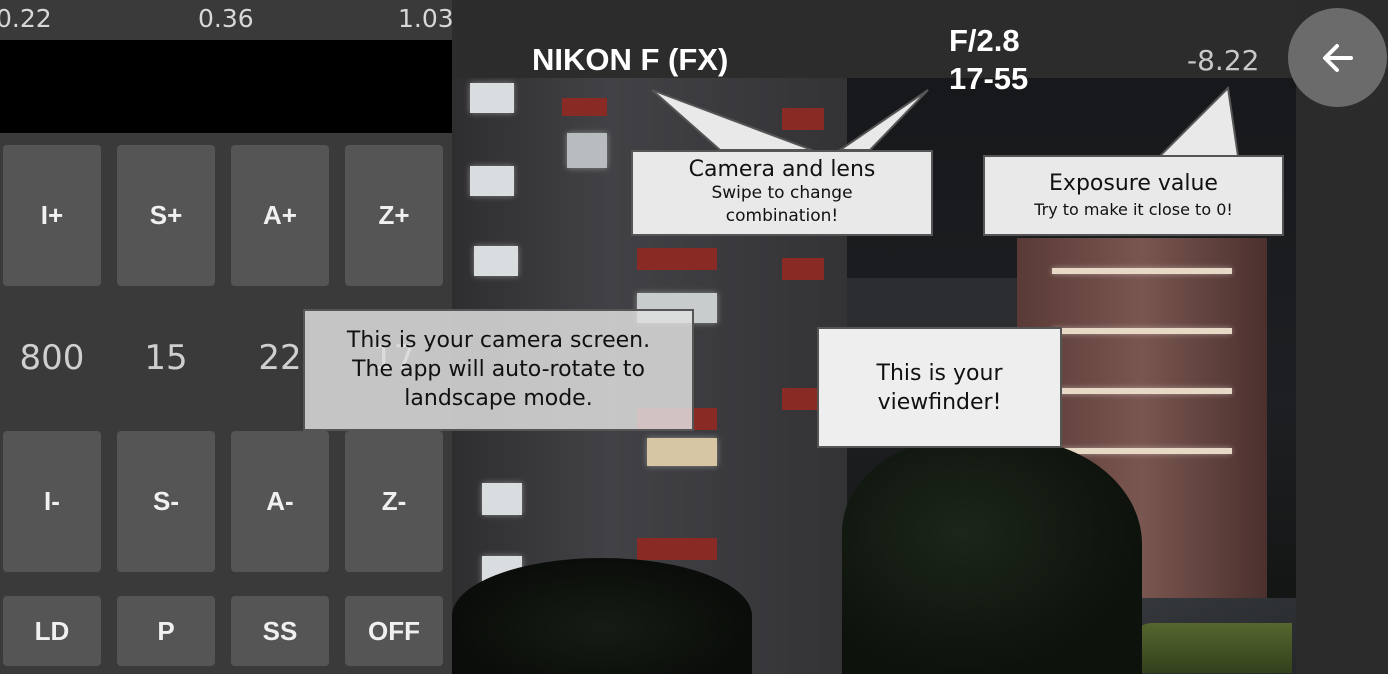  Describe the element at coordinates (1212, 648) in the screenshot. I see `grass-field` at that location.